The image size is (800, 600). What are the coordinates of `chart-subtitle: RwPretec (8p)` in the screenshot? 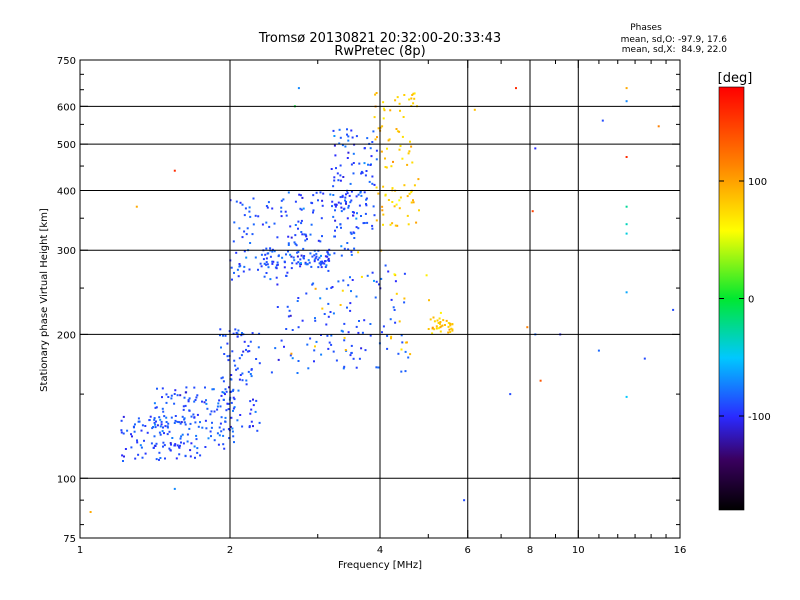 It's located at (379, 51).